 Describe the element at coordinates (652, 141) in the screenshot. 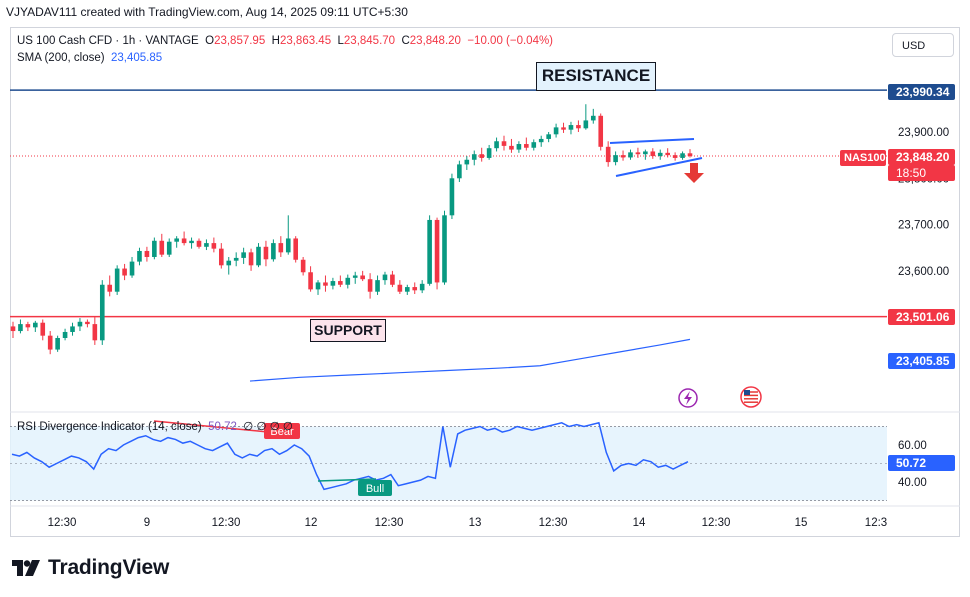

I see `flag-upper-trendline` at that location.